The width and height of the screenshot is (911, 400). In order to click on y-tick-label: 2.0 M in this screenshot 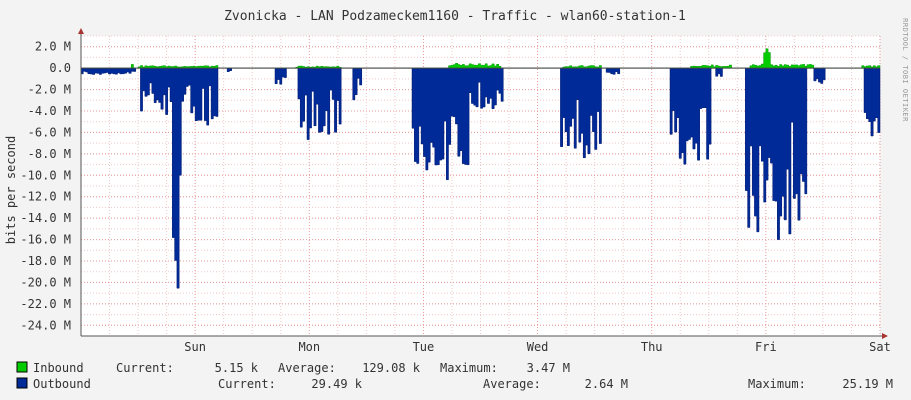, I will do `click(53, 47)`.